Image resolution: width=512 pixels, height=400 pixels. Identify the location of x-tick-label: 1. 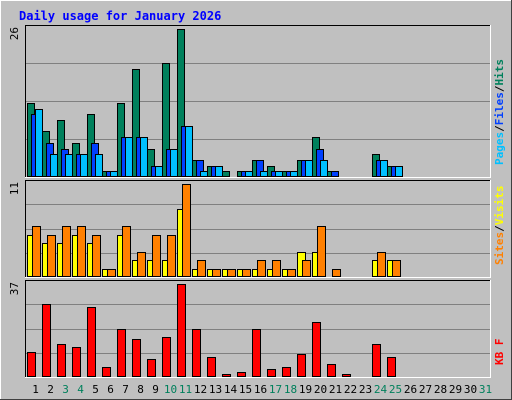
(35, 389).